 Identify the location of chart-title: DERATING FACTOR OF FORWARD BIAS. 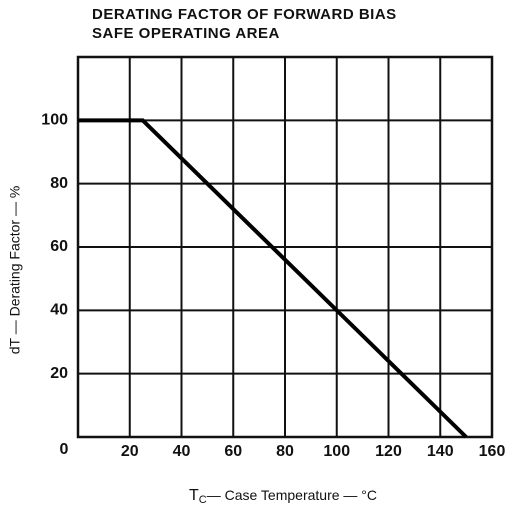
(244, 14).